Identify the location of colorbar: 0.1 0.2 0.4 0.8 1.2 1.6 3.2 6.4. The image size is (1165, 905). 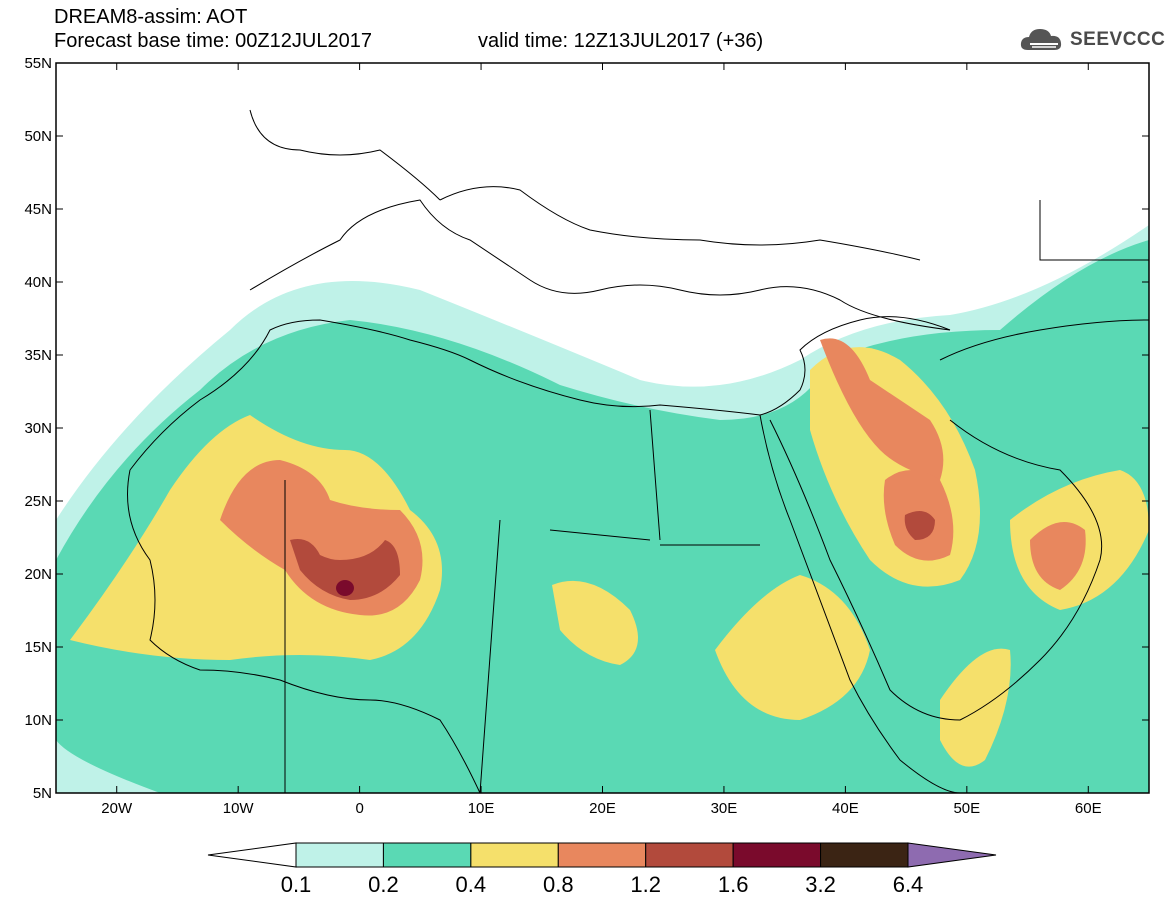
(602, 869).